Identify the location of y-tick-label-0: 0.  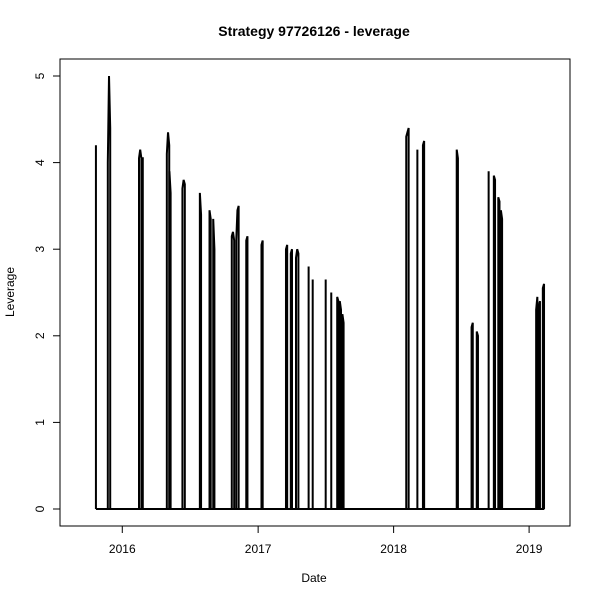
(40, 508).